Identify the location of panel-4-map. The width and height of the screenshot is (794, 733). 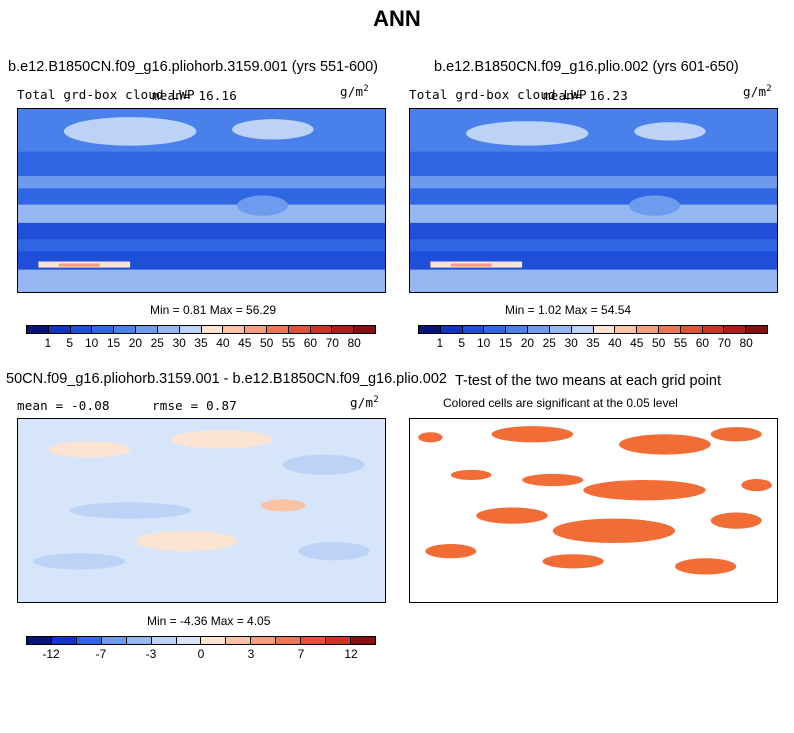
(593, 510).